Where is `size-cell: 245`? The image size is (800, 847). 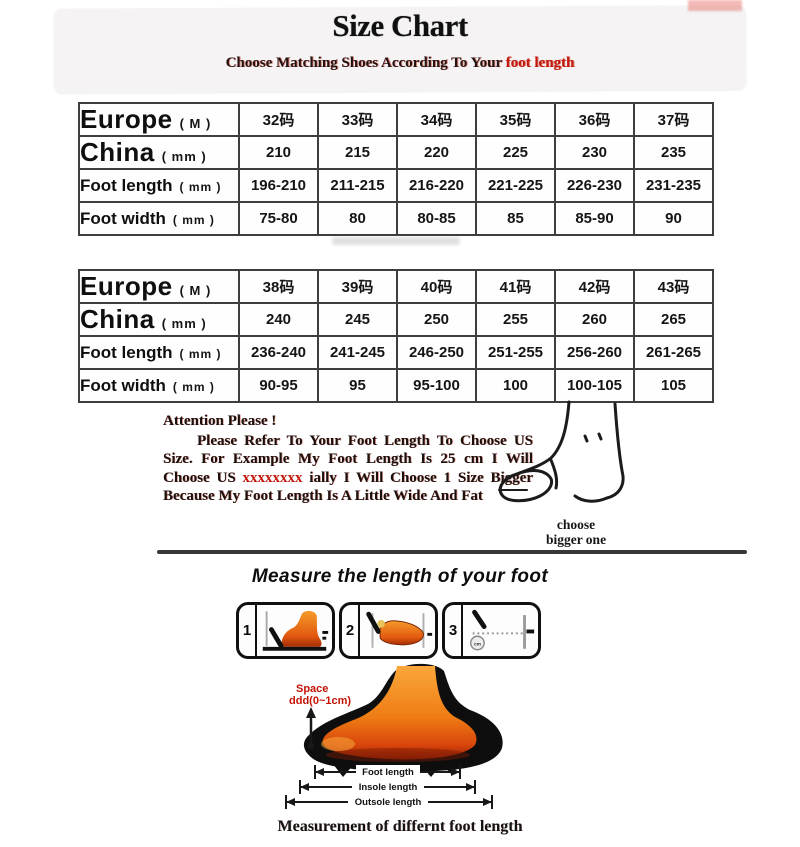 size-cell: 245 is located at coordinates (357, 319).